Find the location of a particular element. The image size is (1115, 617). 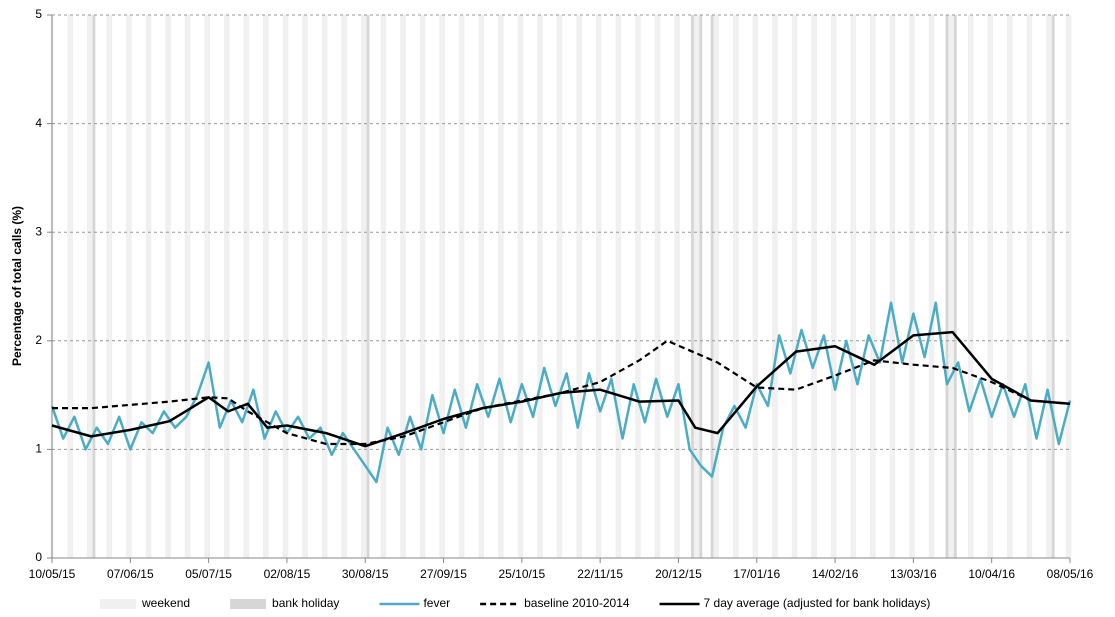

x-tick-label: 10/05/15 is located at coordinates (52, 574).